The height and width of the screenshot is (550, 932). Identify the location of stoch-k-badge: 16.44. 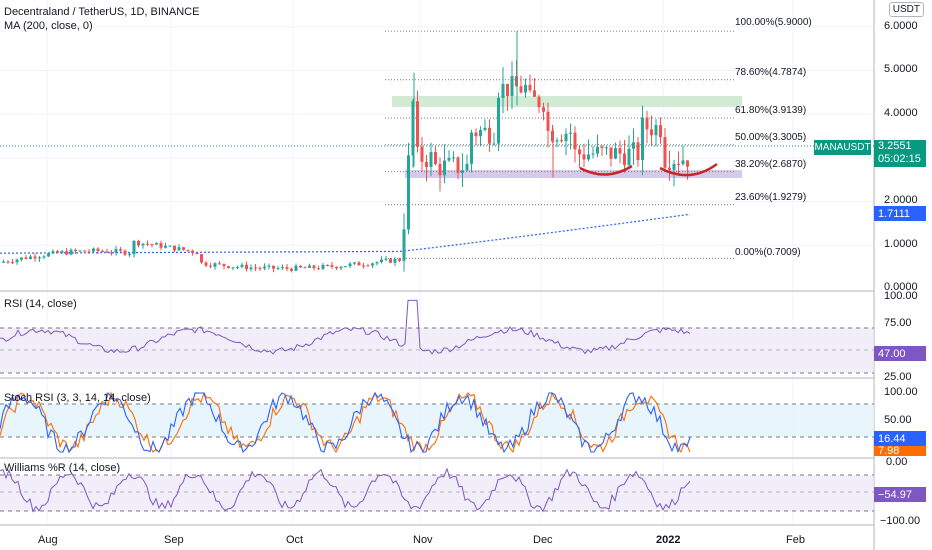
(900, 438).